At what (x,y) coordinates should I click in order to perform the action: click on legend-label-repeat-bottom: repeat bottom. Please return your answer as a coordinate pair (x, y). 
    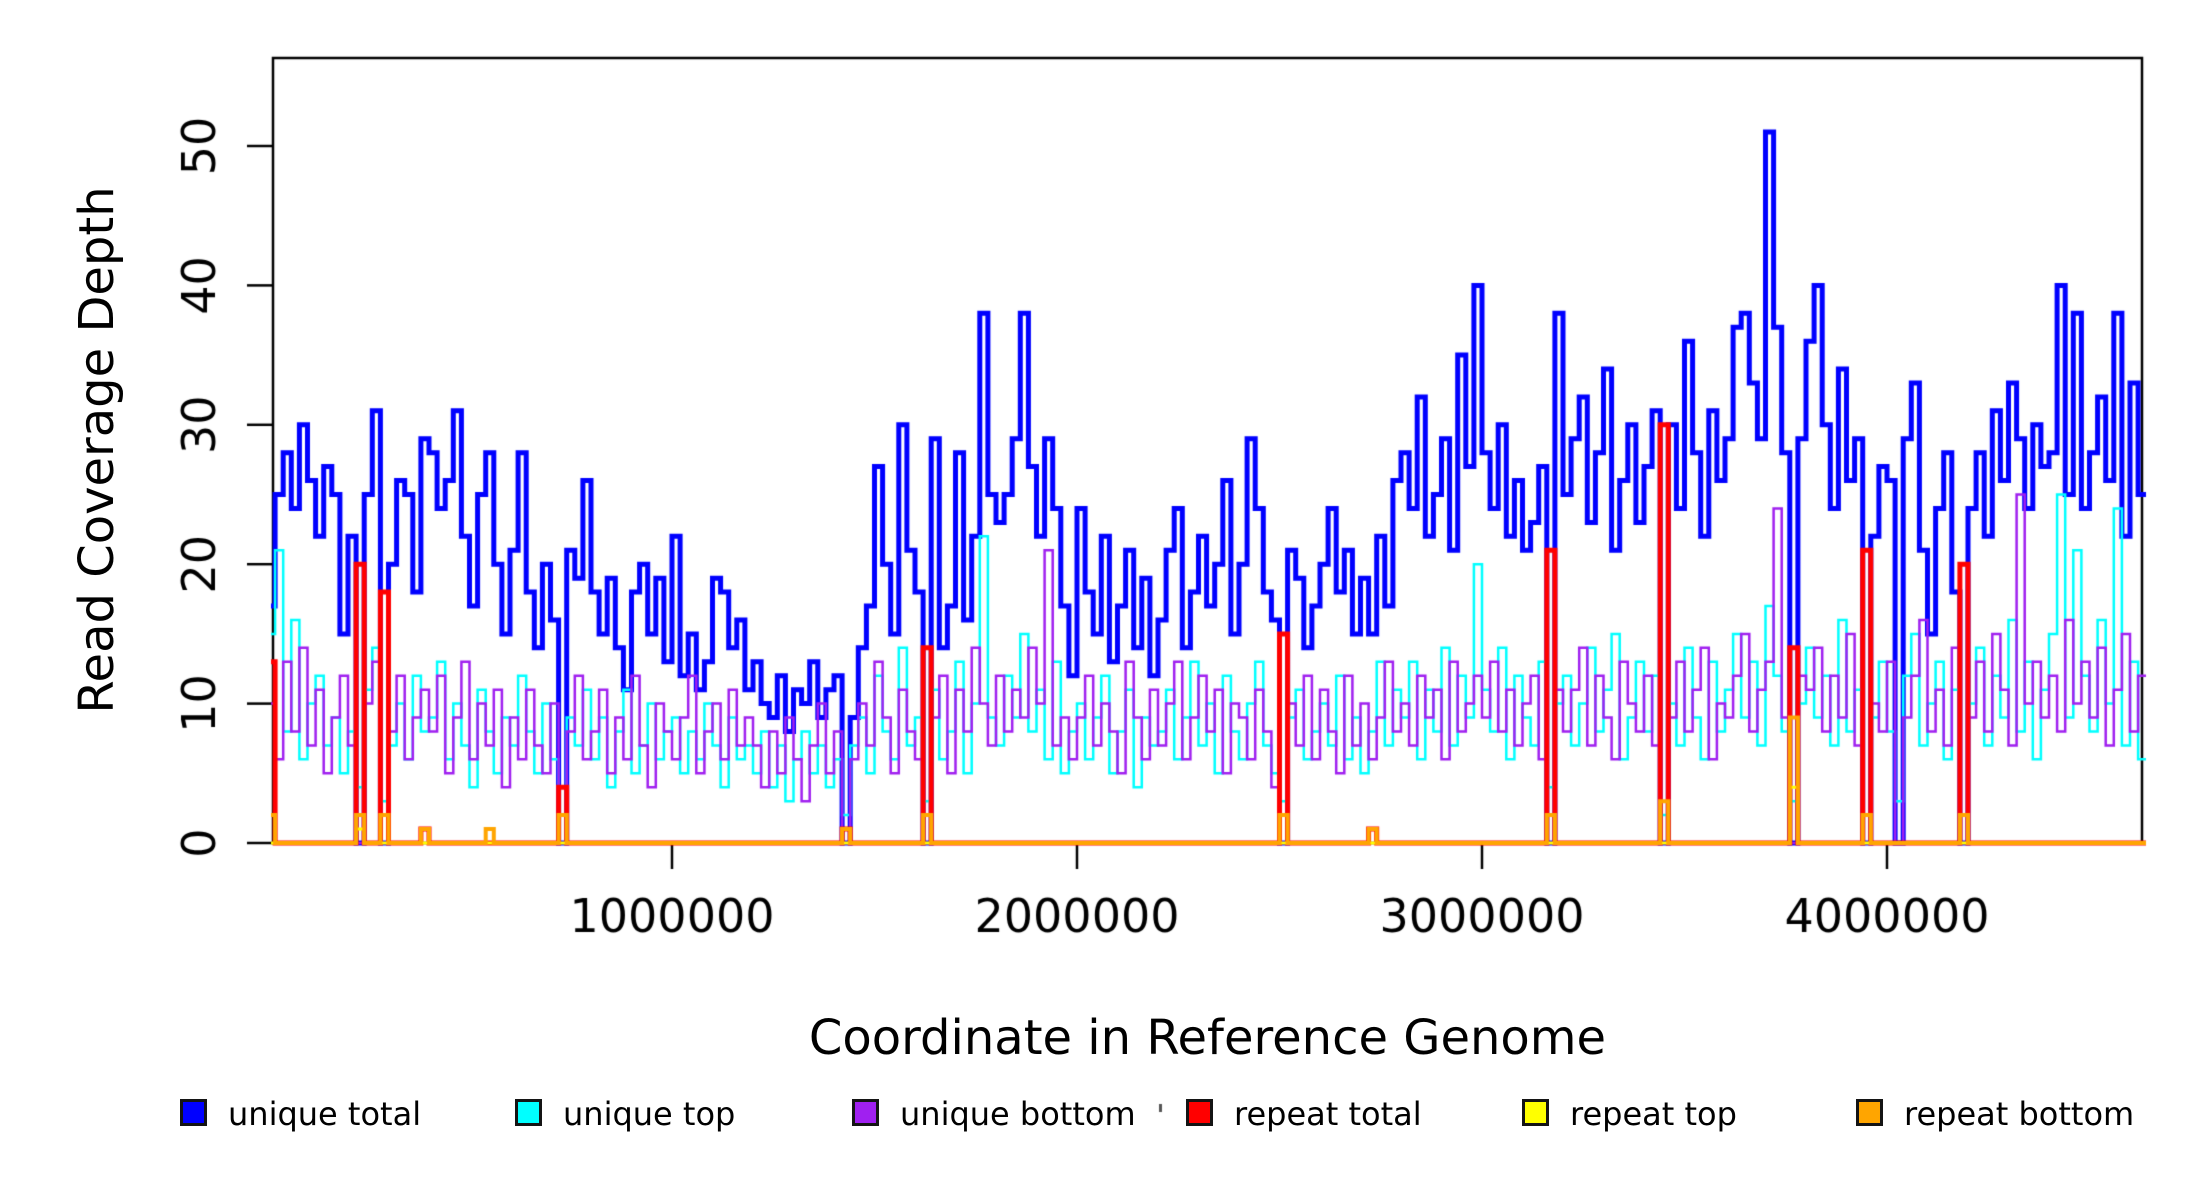
    Looking at the image, I should click on (2019, 1114).